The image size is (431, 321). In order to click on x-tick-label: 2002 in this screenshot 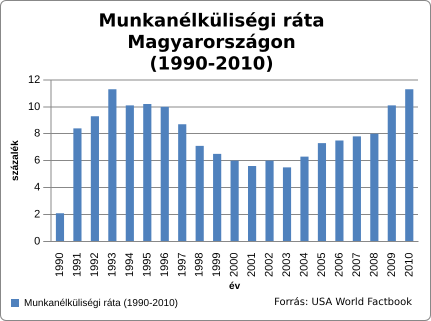, I will do `click(270, 265)`.